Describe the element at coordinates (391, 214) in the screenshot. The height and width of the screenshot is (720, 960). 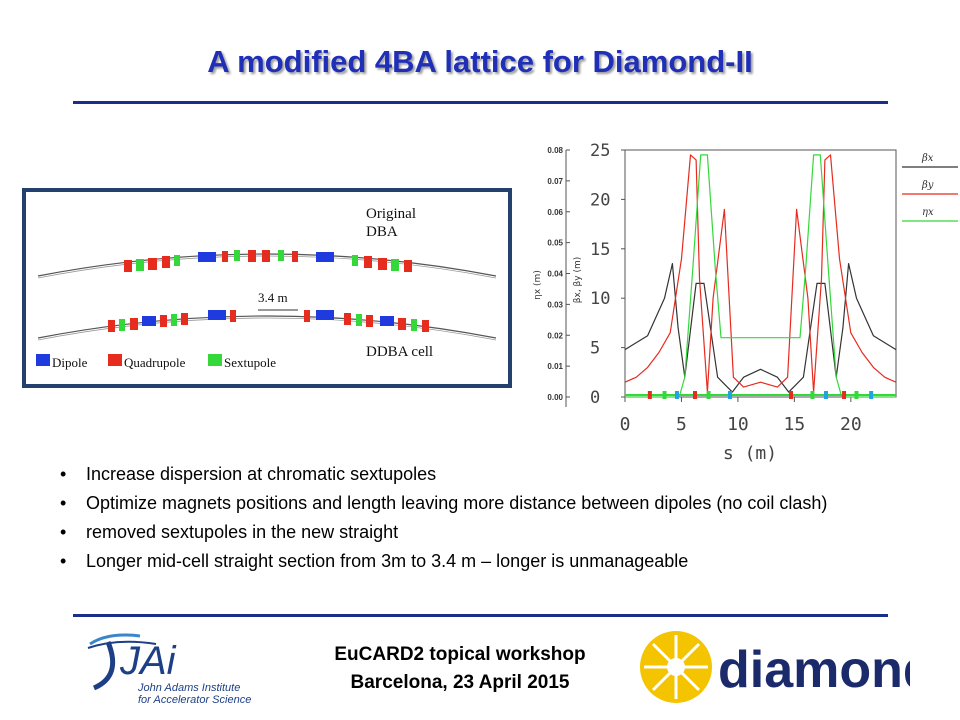
I see `original-label-line1: Original` at that location.